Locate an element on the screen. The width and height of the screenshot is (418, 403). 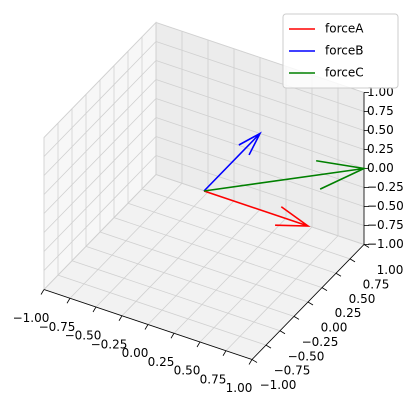
z-tick-label: −0.50 is located at coordinates (385, 206).